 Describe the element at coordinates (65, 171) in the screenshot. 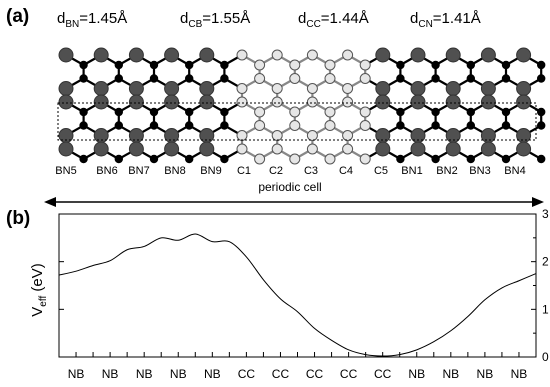

I see `atom-label-bn5: BN5` at that location.